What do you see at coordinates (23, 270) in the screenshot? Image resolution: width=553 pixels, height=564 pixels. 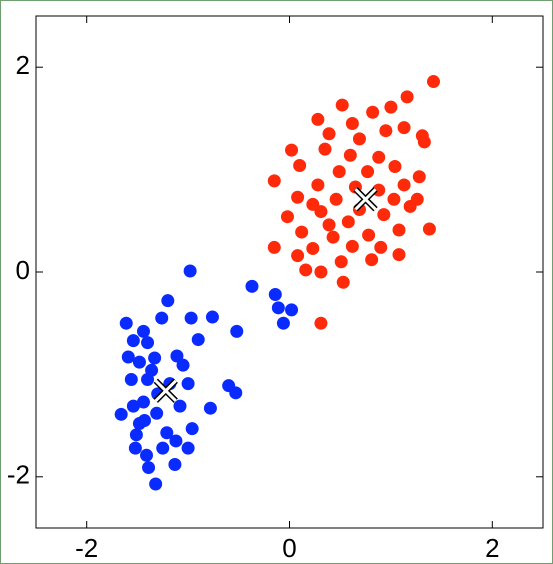 I see `y-tick-label: 0` at bounding box center [23, 270].